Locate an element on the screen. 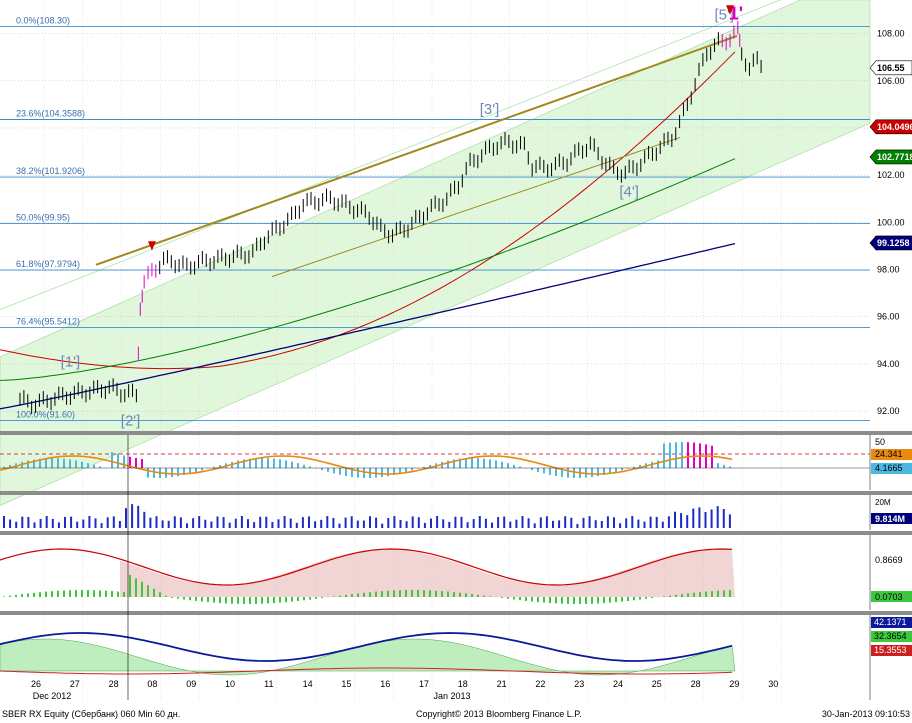  footer-security: SBER RX Equity (Сбербанк) 060 Min 60 дн. is located at coordinates (91, 714).